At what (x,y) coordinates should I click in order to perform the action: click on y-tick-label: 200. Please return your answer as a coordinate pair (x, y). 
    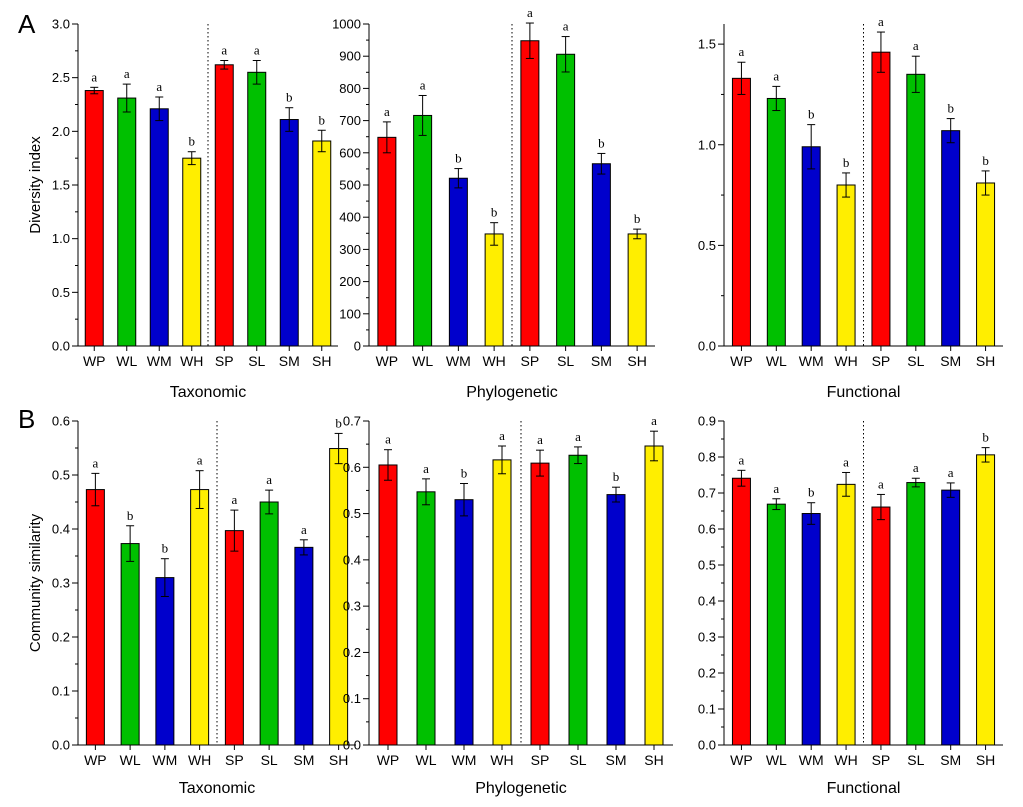
    Looking at the image, I should click on (350, 281).